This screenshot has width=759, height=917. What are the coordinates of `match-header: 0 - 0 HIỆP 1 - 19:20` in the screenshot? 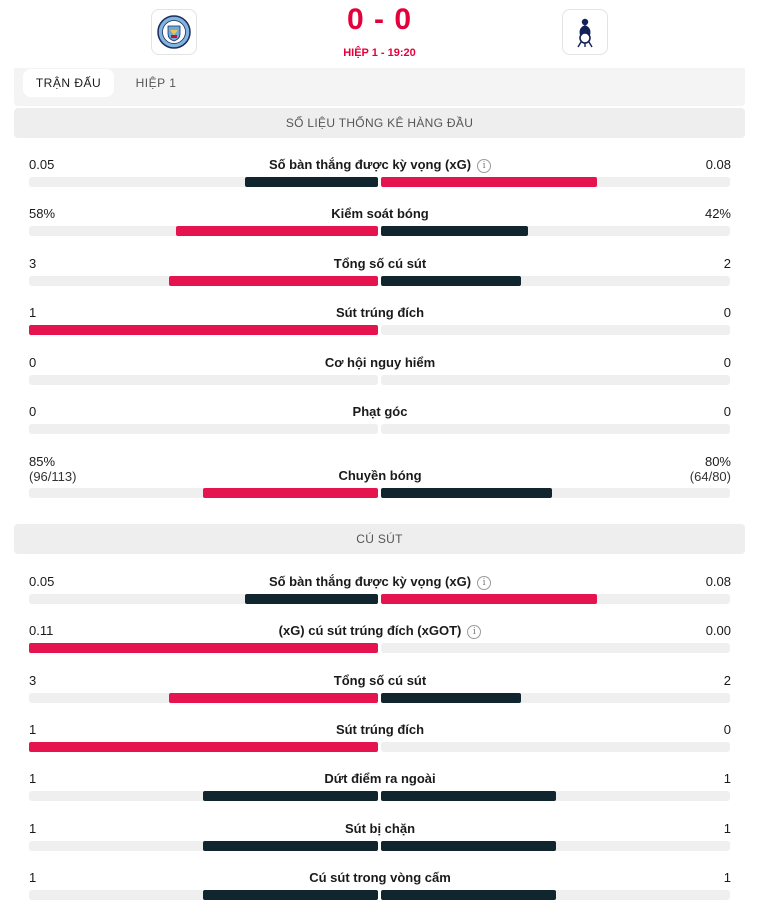 It's located at (379, 34).